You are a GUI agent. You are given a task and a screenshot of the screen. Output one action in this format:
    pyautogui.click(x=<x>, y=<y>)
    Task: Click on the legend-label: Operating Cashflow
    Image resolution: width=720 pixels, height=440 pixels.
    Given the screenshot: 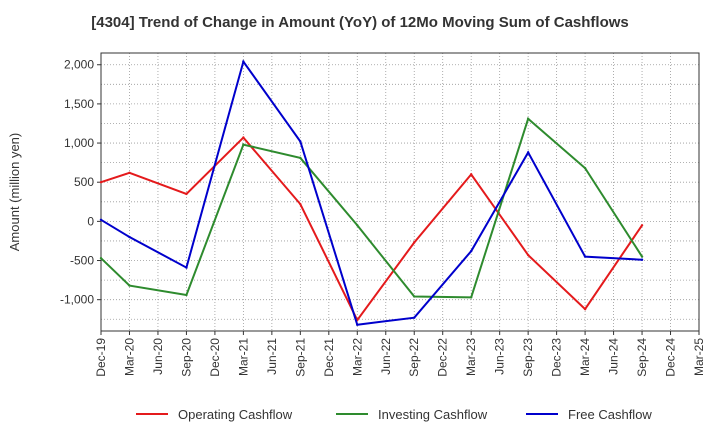 What is the action you would take?
    pyautogui.click(x=235, y=414)
    